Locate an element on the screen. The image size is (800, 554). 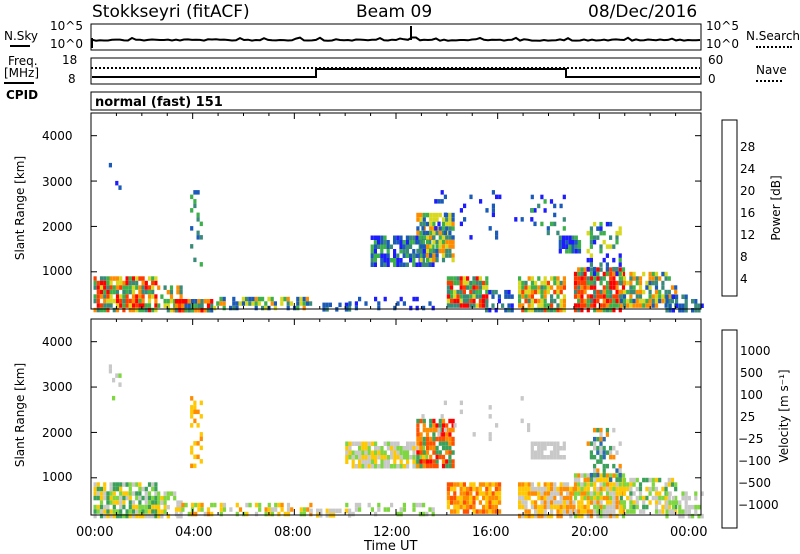
colorbar-frame is located at coordinates (729, 429).